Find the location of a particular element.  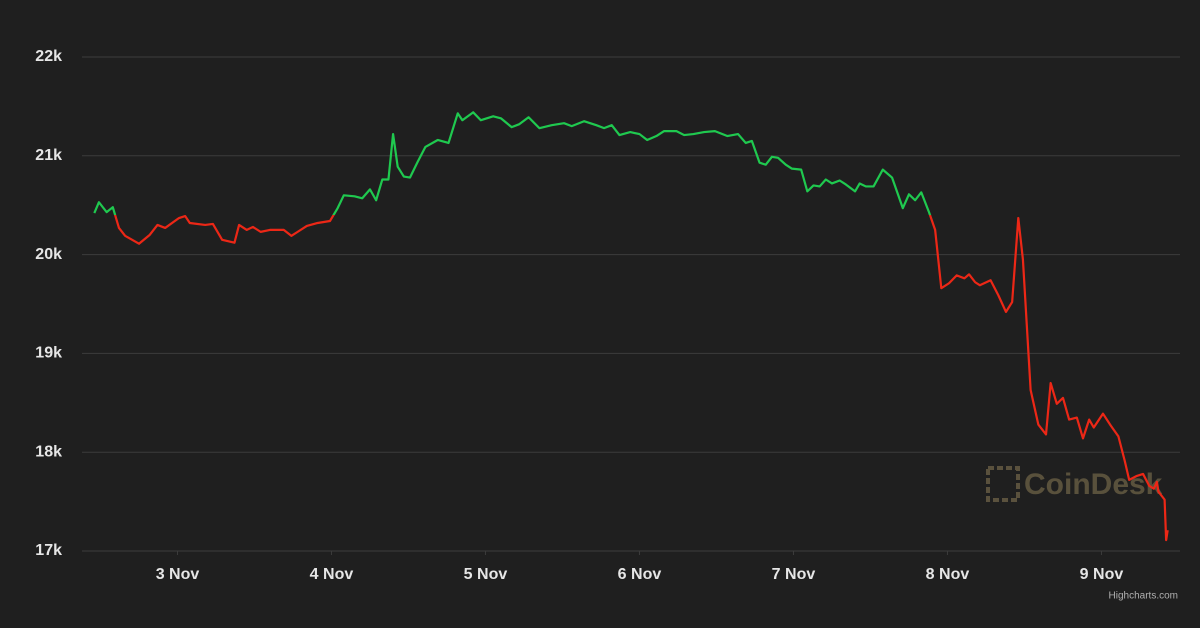

logo-mark is located at coordinates (1003, 484).